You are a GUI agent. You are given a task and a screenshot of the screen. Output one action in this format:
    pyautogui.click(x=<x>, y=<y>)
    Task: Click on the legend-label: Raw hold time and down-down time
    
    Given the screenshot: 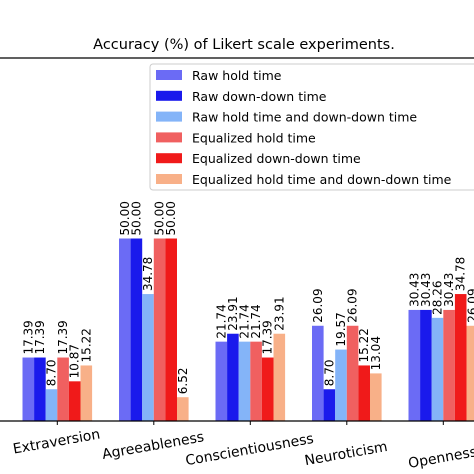 What is the action you would take?
    pyautogui.click(x=304, y=117)
    